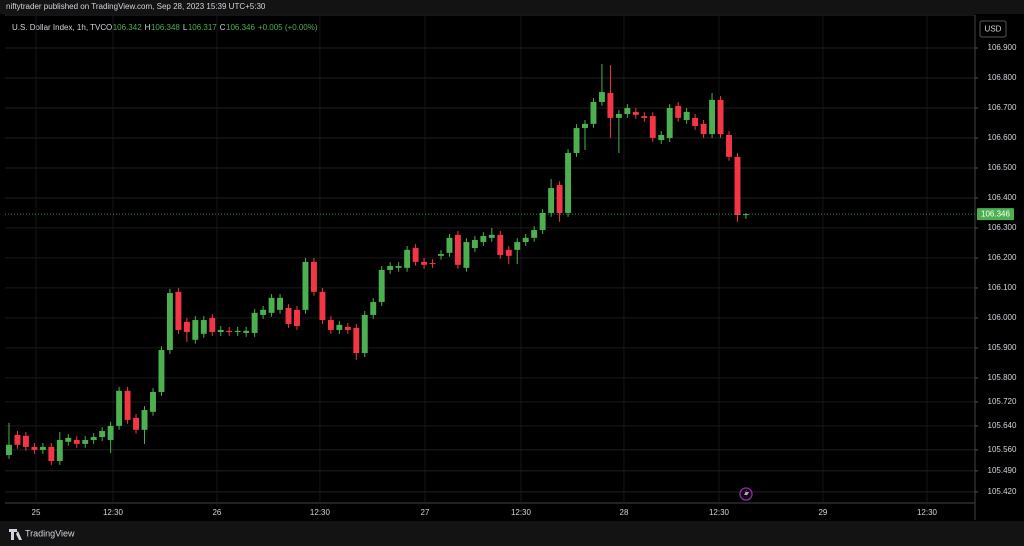 Image resolution: width=1024 pixels, height=546 pixels. Describe the element at coordinates (223, 27) in the screenshot. I see `legend-key: C` at that location.